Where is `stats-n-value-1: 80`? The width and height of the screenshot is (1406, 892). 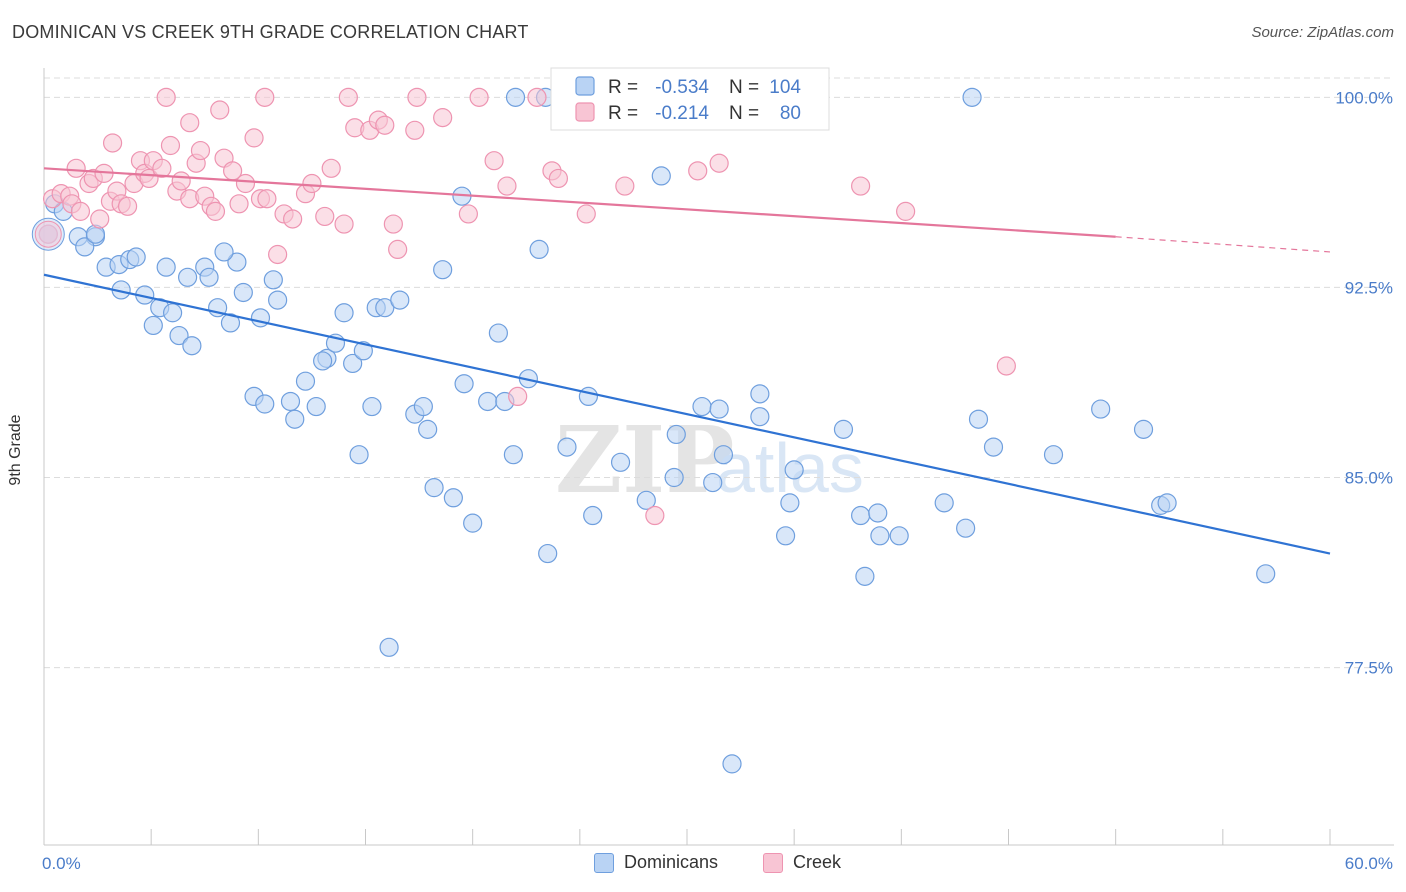 stats-n-value-1: 80 is located at coordinates (790, 113).